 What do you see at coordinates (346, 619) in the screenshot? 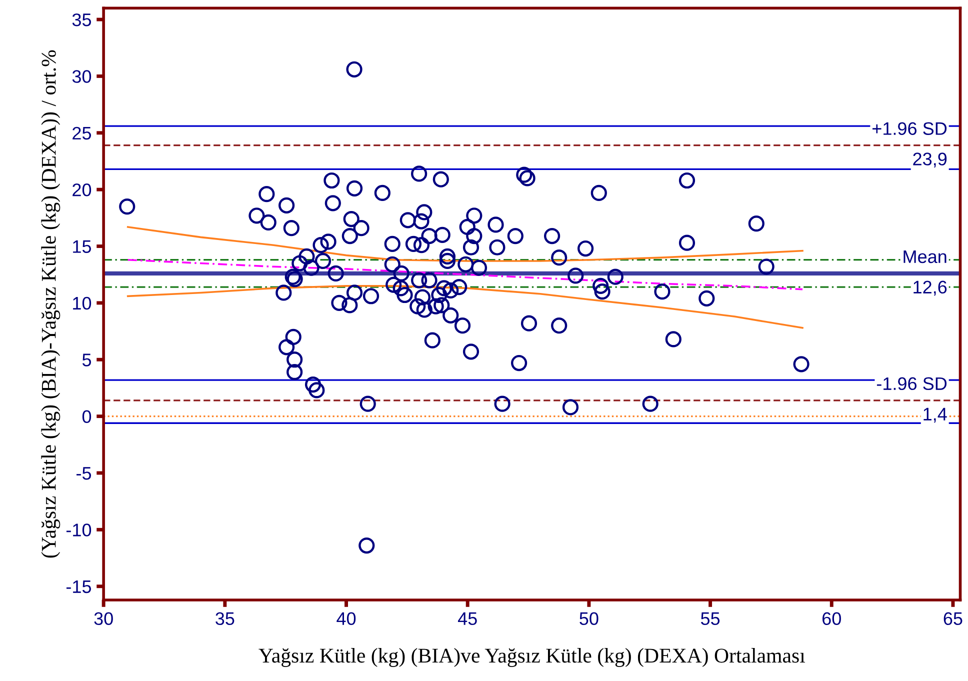
I see `x-tick-label: 40` at bounding box center [346, 619].